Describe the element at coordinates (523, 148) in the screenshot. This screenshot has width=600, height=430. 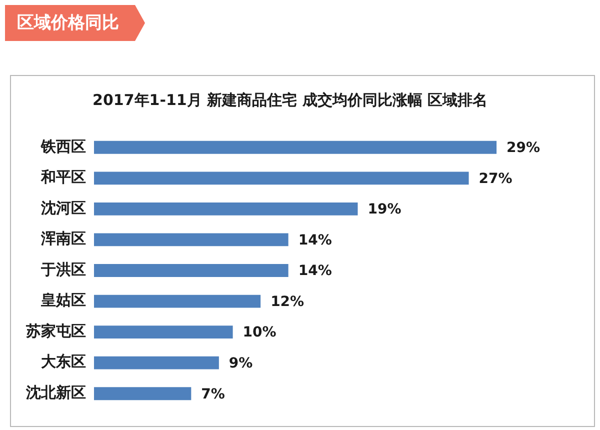
I see `data-label: 29%` at that location.